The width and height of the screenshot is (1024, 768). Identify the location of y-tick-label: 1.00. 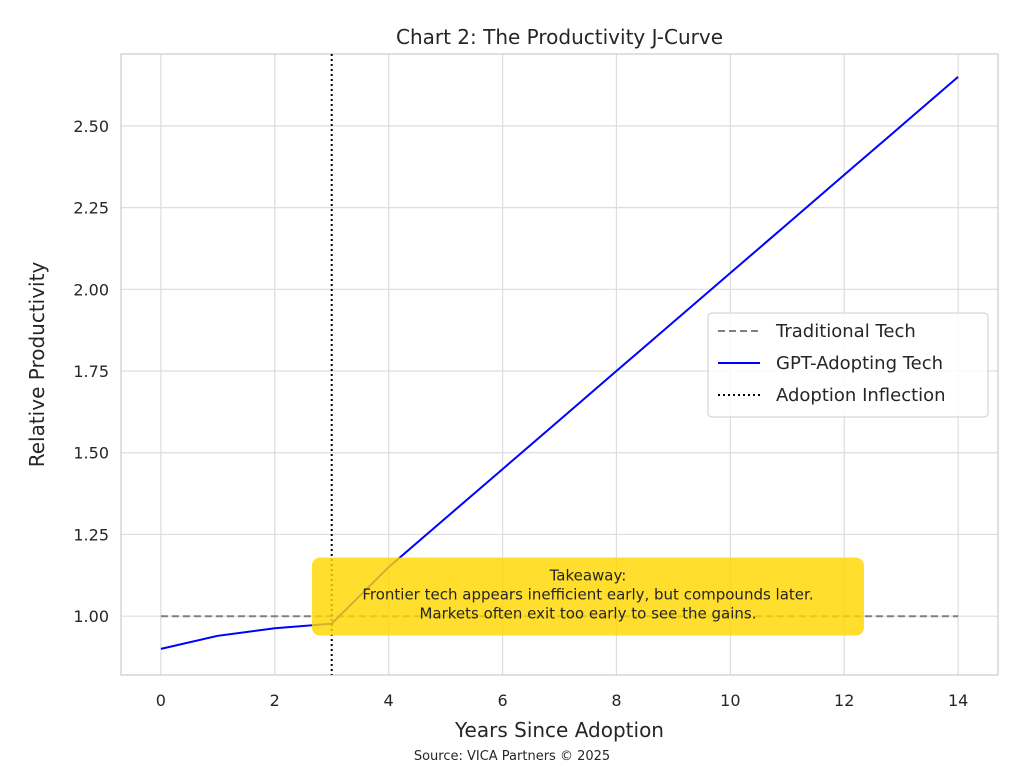
(91, 616).